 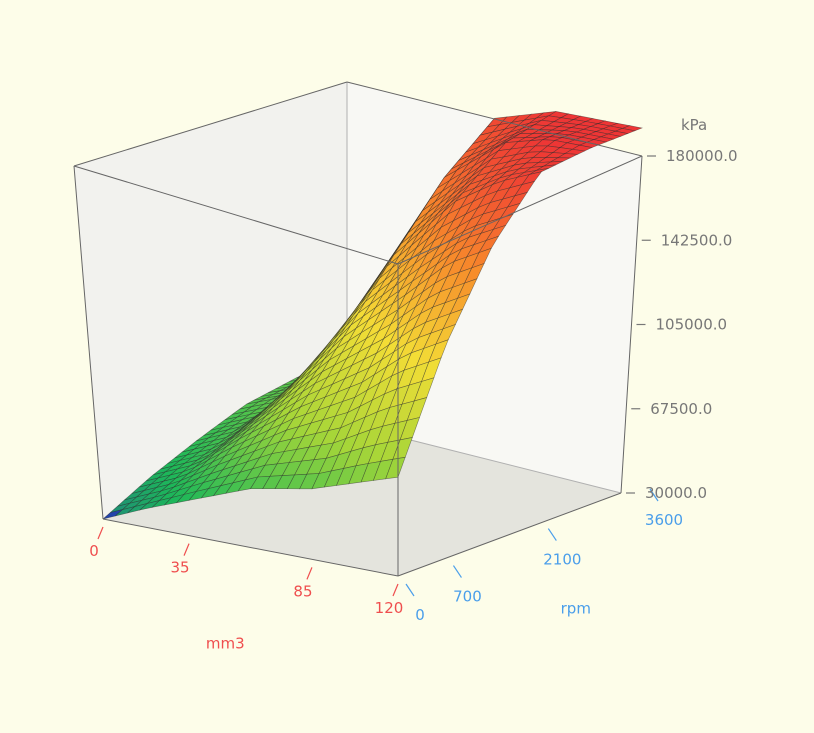 I want to click on rpm-tick-label: 0, so click(x=420, y=615).